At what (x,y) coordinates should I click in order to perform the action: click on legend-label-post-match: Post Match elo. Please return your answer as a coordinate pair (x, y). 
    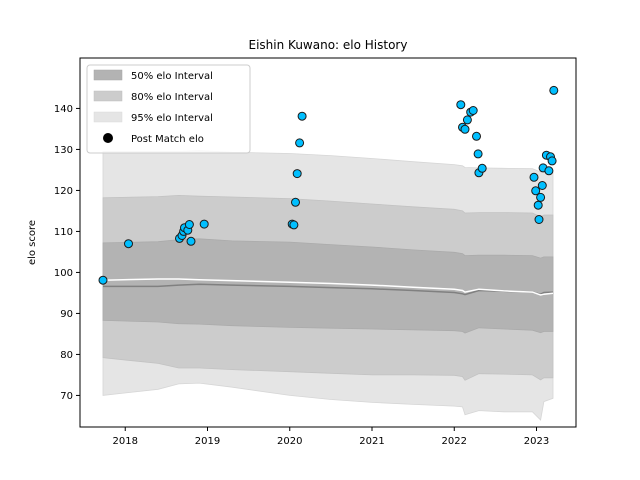
    Looking at the image, I should click on (167, 139).